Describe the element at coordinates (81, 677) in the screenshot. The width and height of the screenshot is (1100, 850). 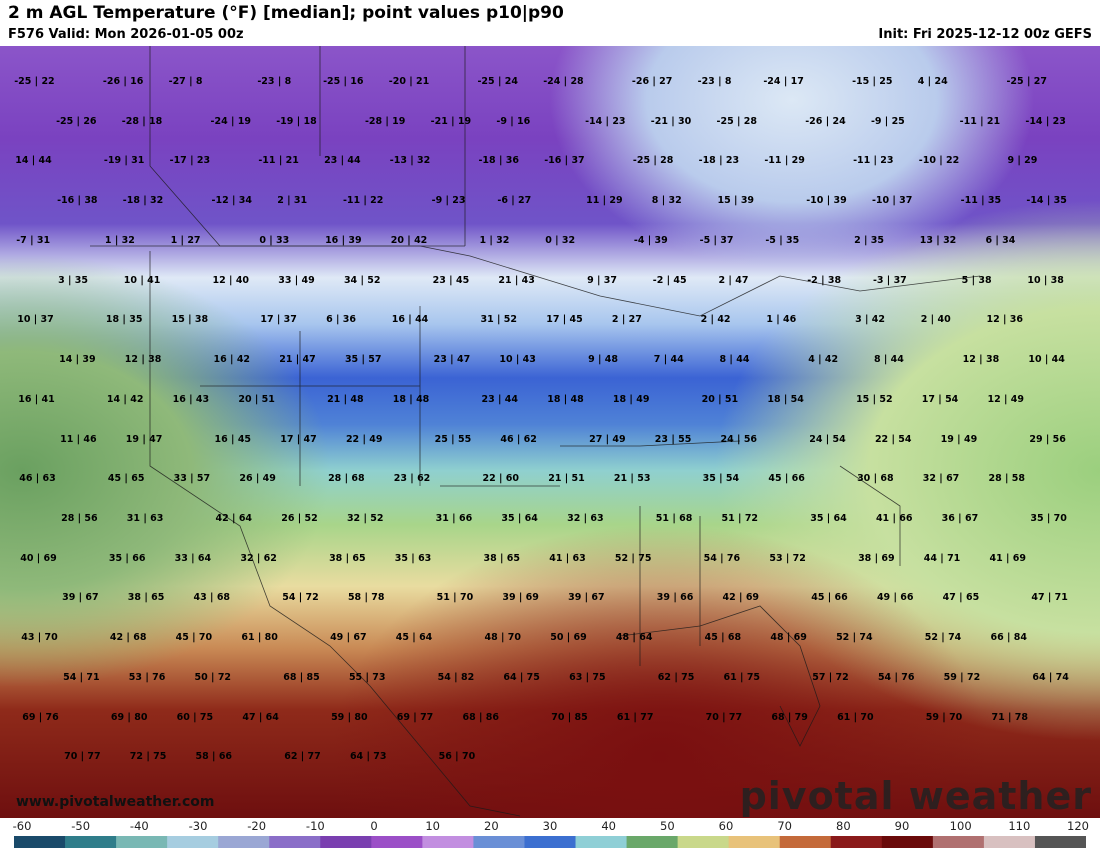
I see `point-value: 54 | 71` at that location.